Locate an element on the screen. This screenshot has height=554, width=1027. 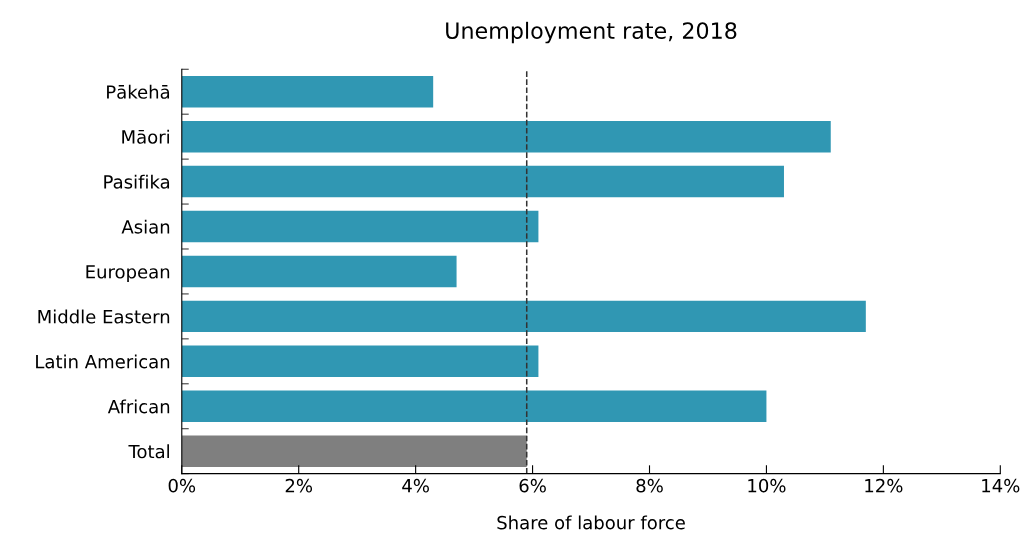
y-tick-label: Pasifika is located at coordinates (137, 181).